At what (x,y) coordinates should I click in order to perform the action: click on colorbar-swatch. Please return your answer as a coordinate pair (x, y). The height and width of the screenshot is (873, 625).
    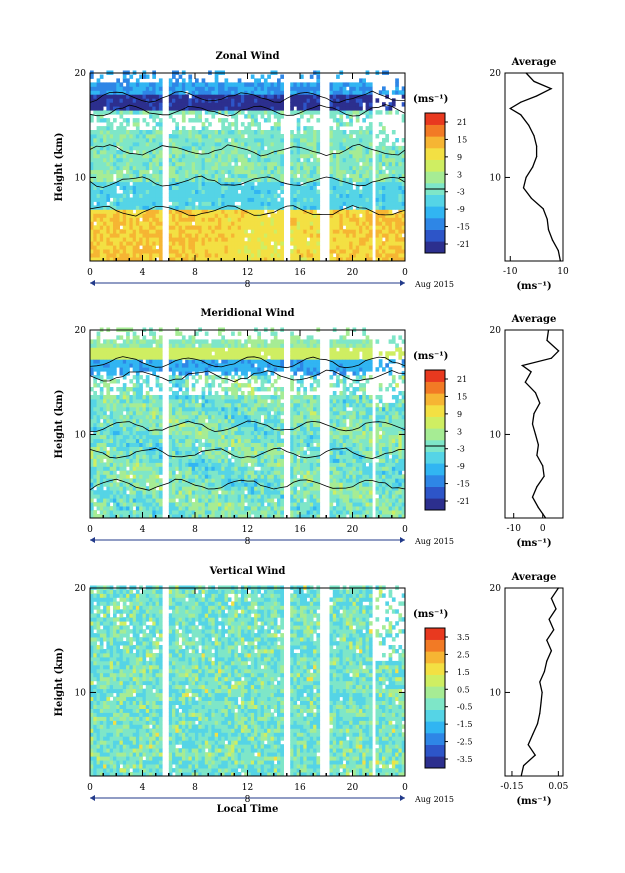
    Looking at the image, I should click on (435, 212).